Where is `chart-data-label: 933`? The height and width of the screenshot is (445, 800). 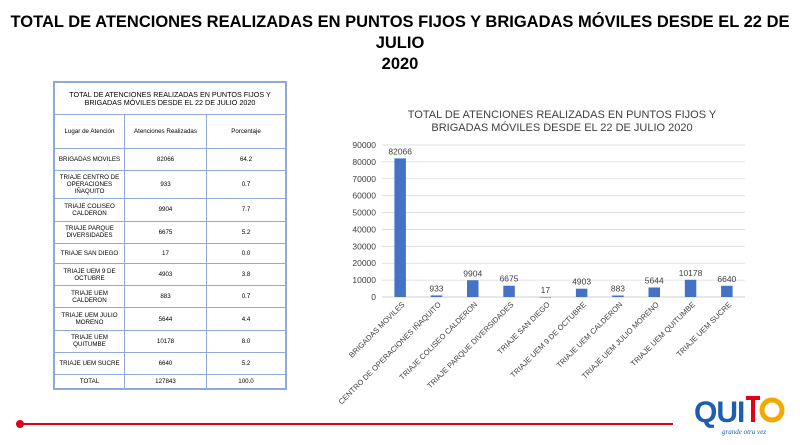 chart-data-label: 933 is located at coordinates (436, 288).